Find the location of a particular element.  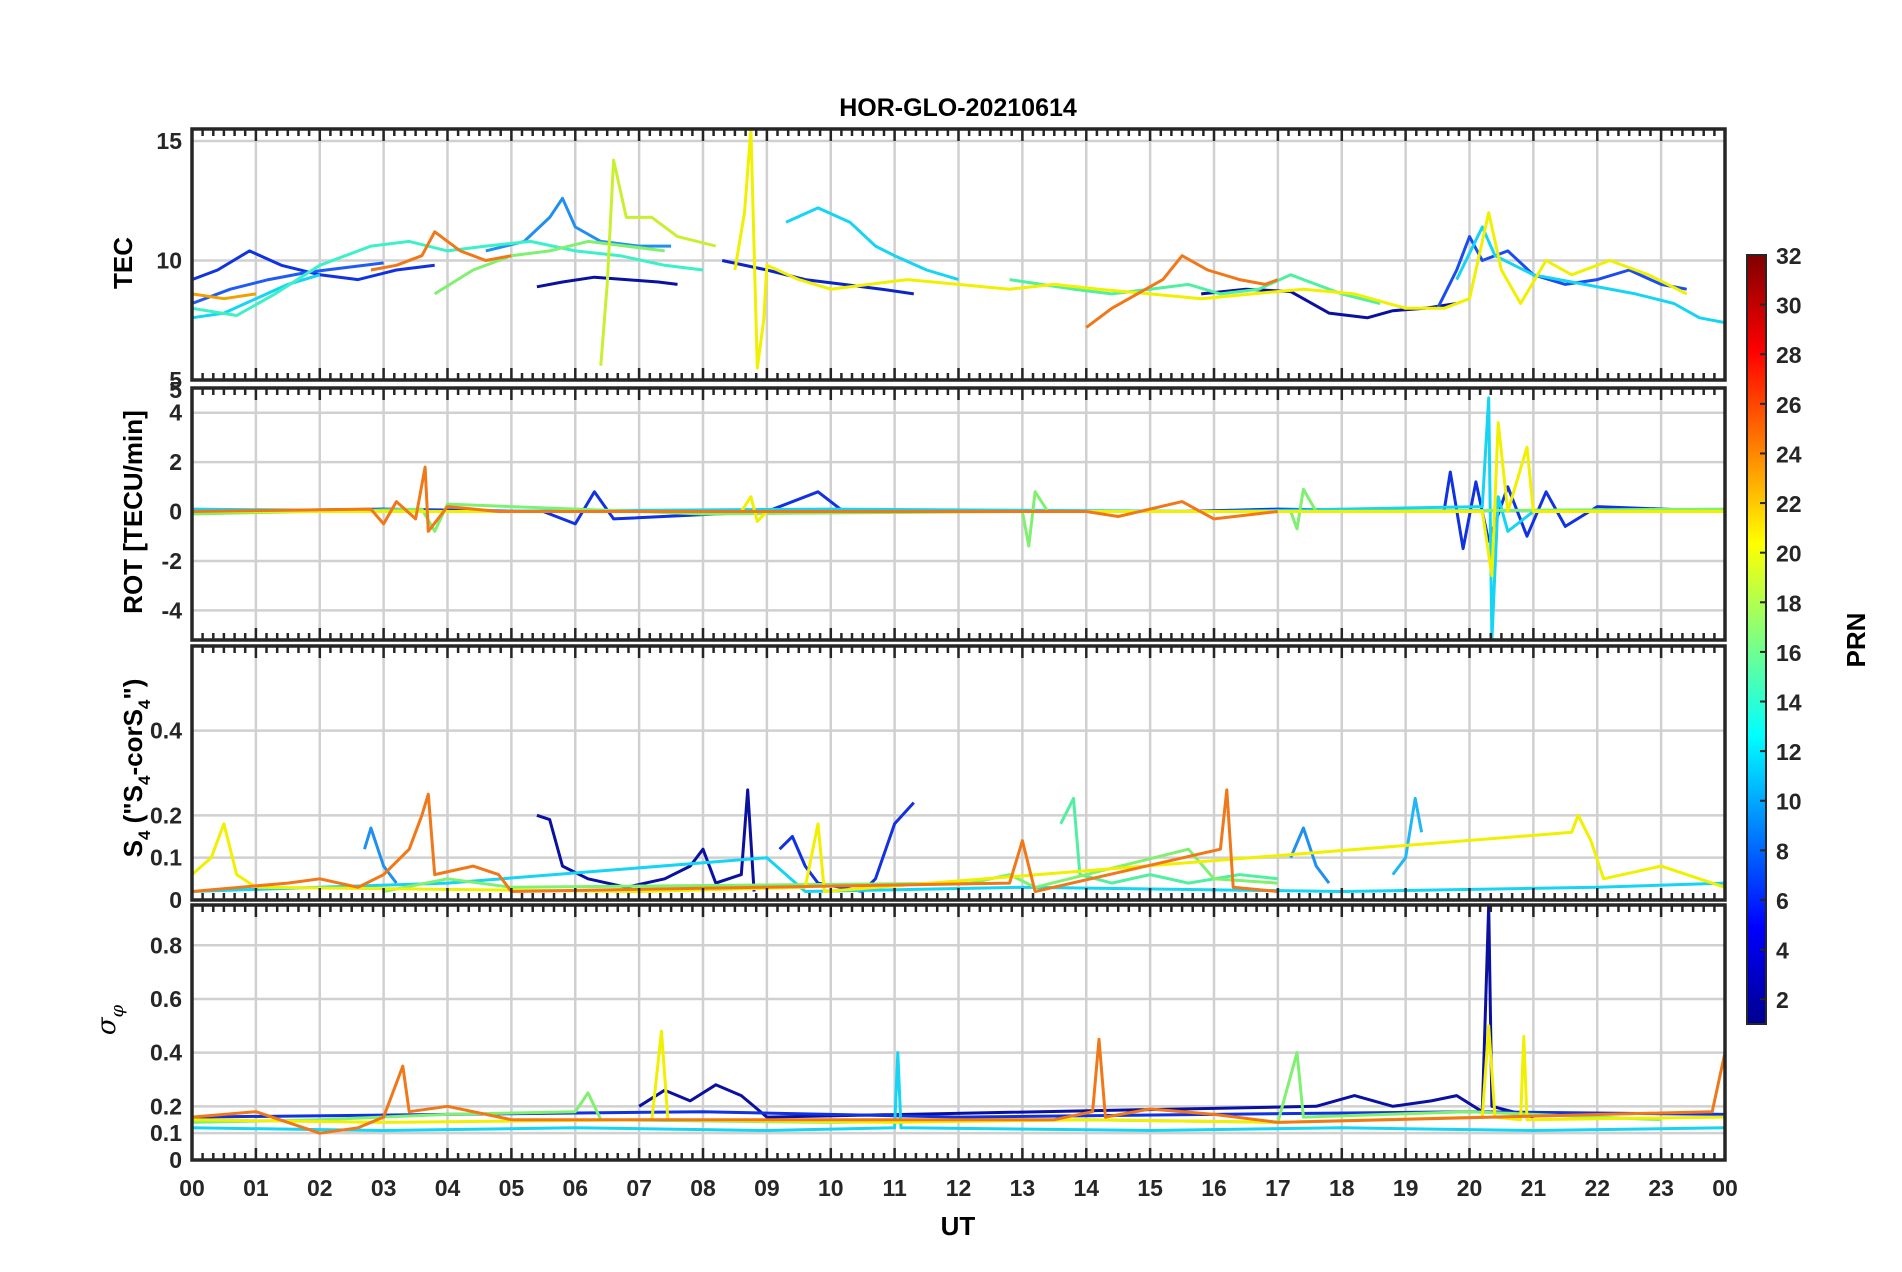

sigma-y-tick-label: 0 is located at coordinates (175, 1160).